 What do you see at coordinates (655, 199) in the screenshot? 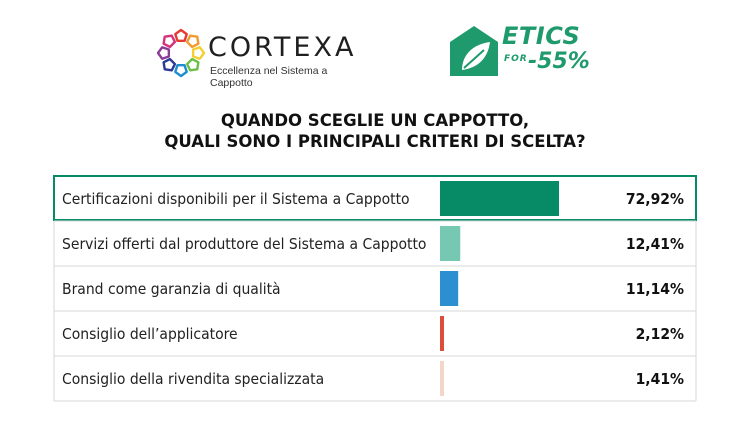
I see `value-label: 72,92%` at bounding box center [655, 199].